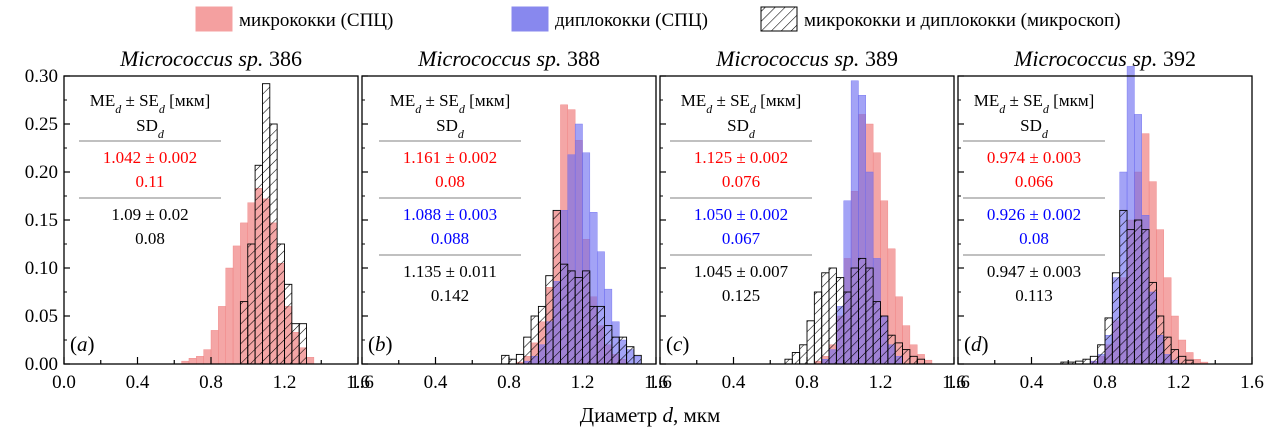  I want to click on y-tick-label: 0.05, so click(41, 316).